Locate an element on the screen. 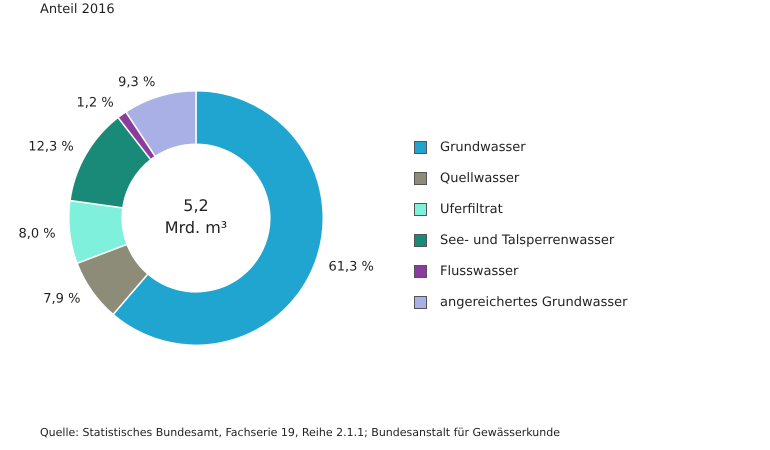 This screenshot has width=770, height=450. data-label: 61,3 % is located at coordinates (351, 266).